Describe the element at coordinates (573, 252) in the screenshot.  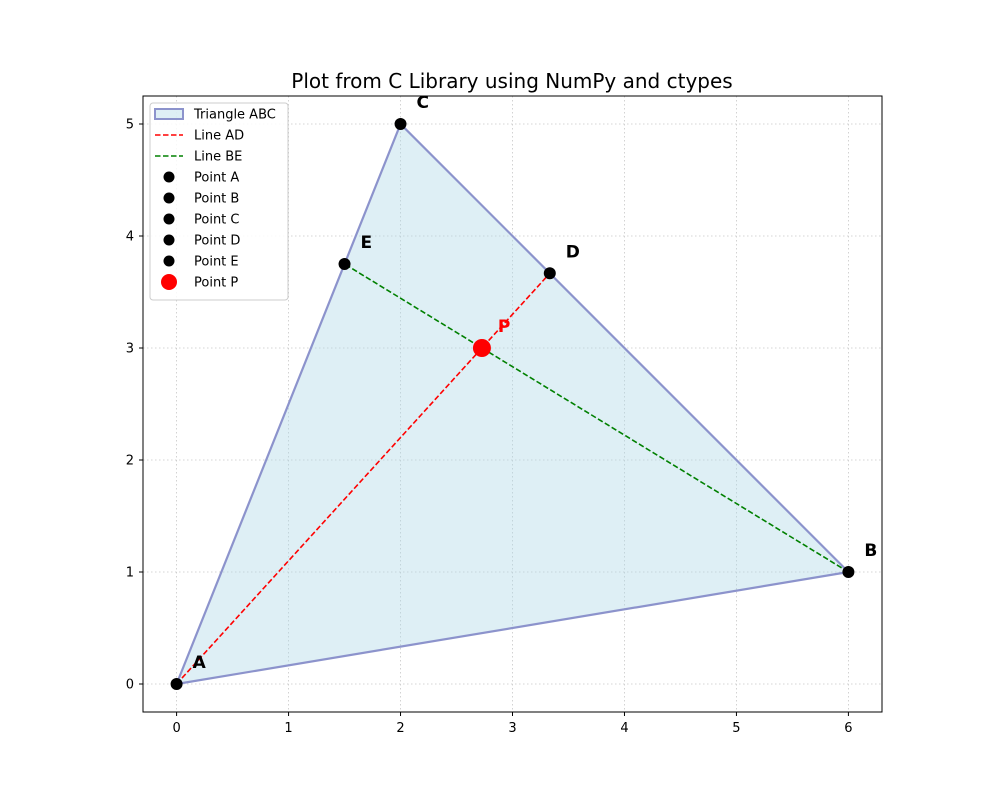
I see `point-label-d: D` at that location.